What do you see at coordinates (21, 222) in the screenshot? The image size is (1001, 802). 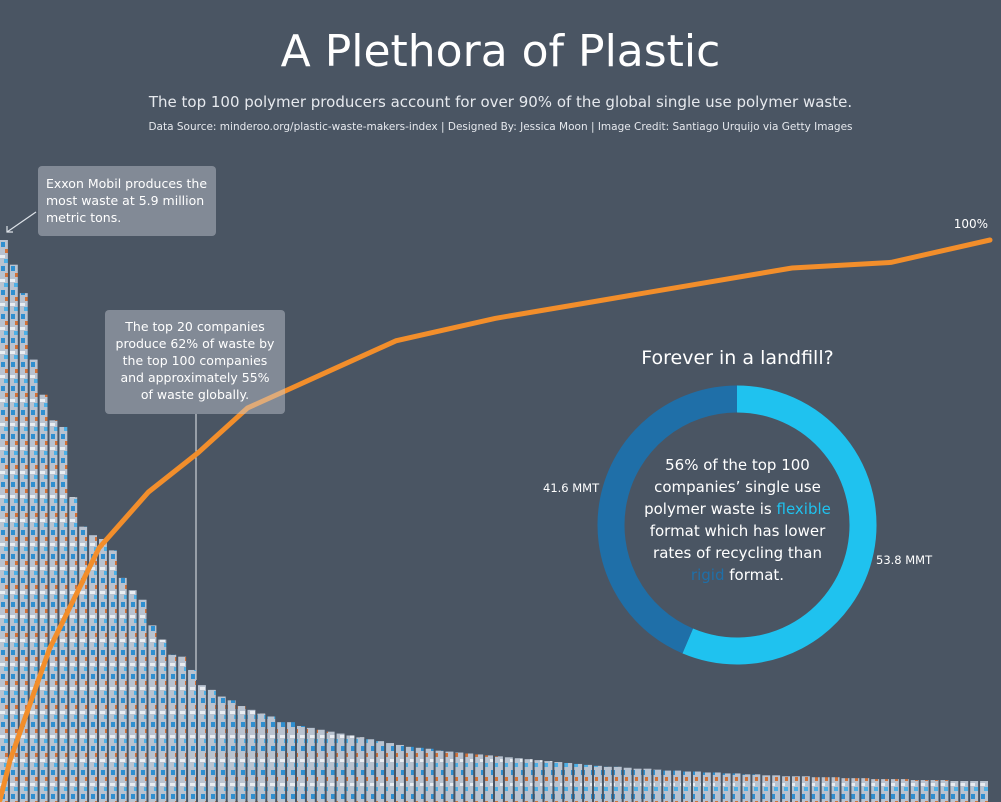 I see `arrow` at bounding box center [21, 222].